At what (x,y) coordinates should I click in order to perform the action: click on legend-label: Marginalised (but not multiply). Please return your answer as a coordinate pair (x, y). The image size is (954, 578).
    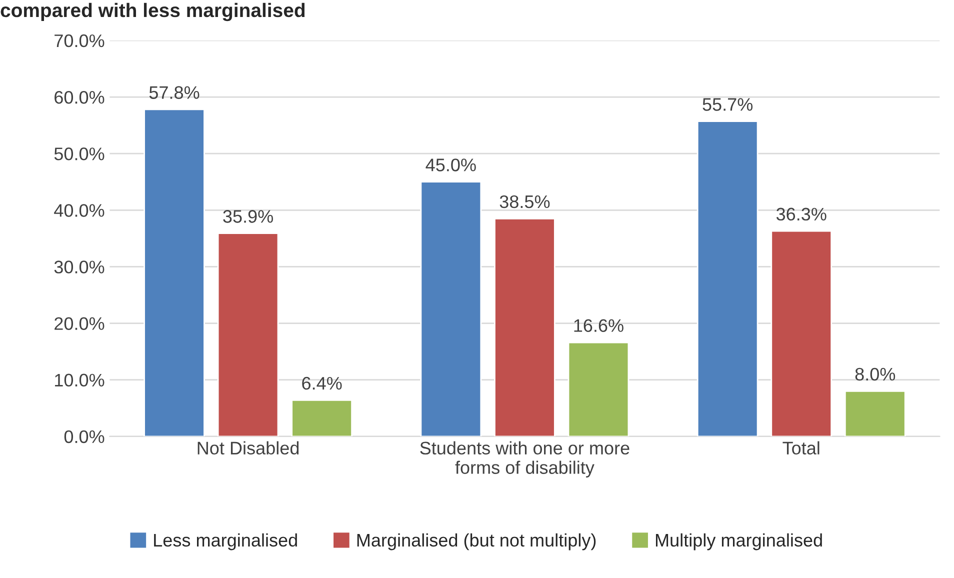
    Looking at the image, I should click on (476, 541).